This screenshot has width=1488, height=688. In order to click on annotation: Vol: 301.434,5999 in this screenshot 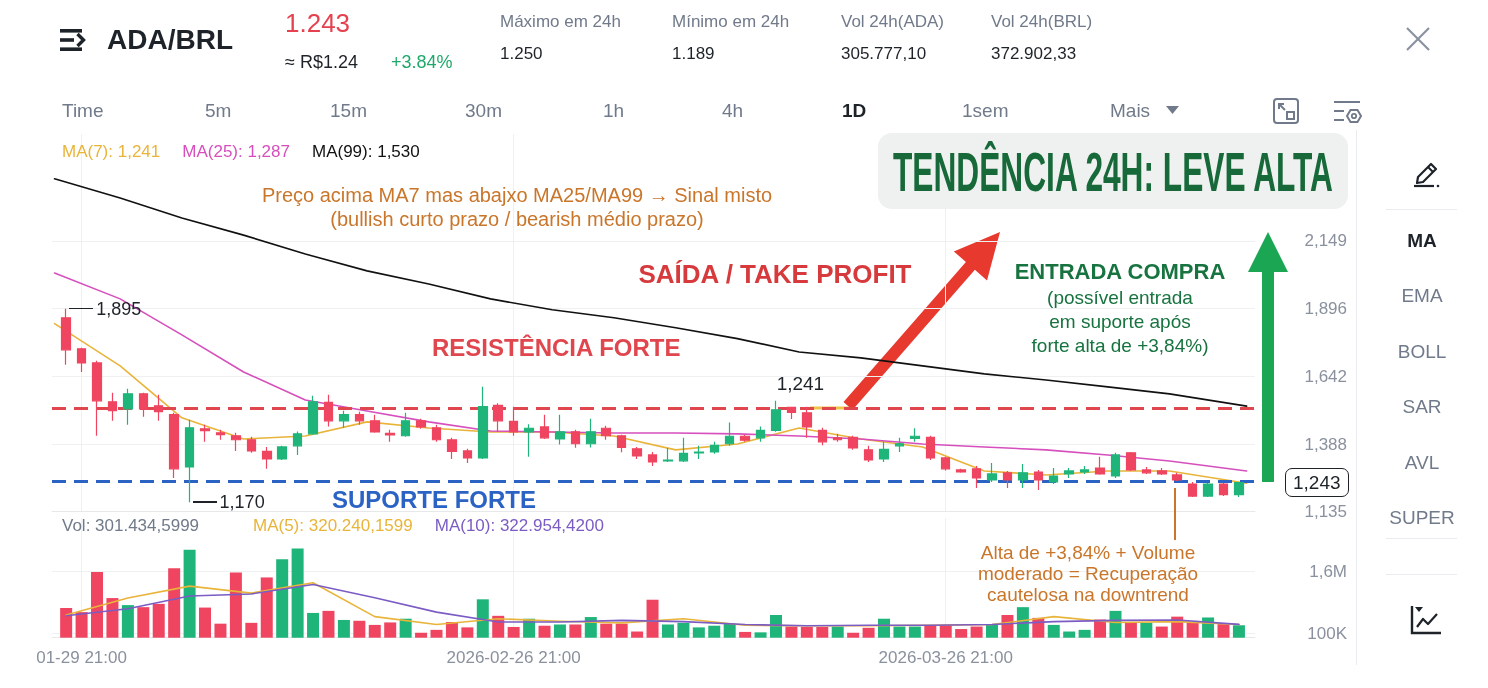, I will do `click(131, 526)`.